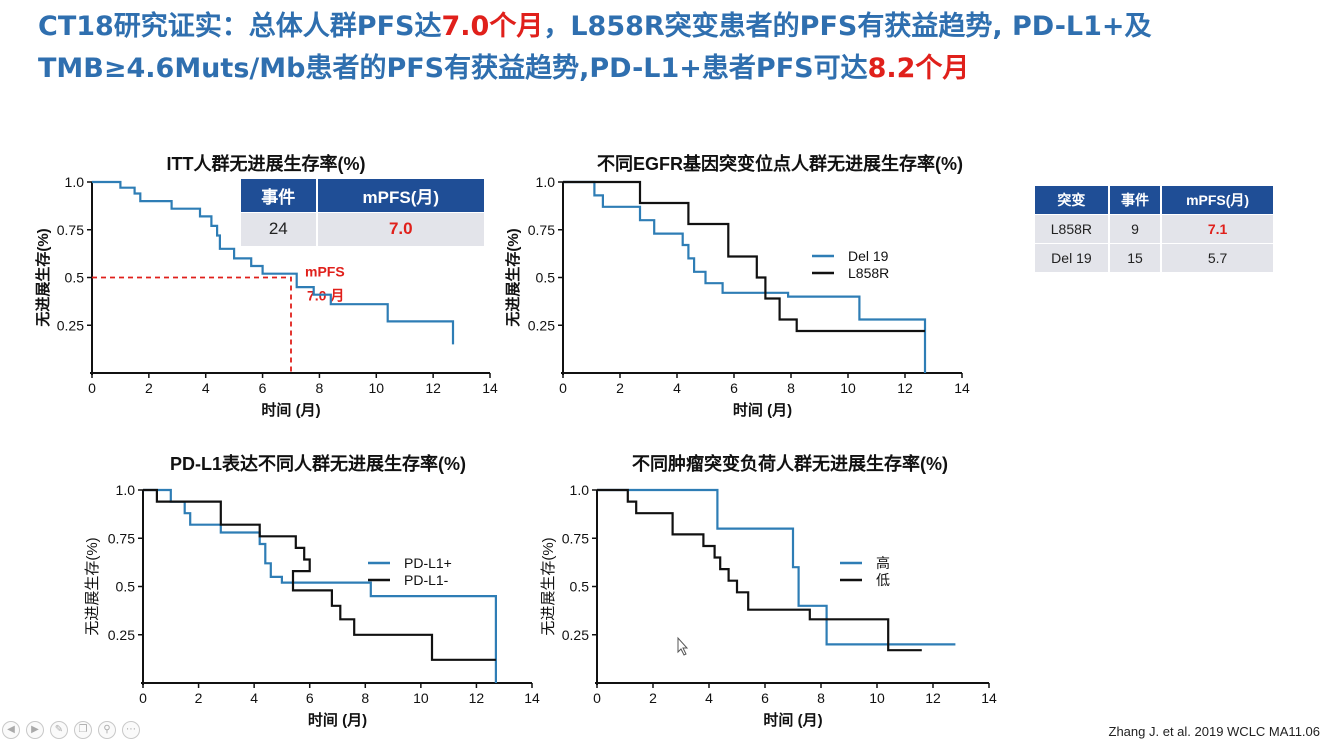 The image size is (1320, 741). What do you see at coordinates (59, 729) in the screenshot?
I see `pen-icon: ✎` at bounding box center [59, 729].